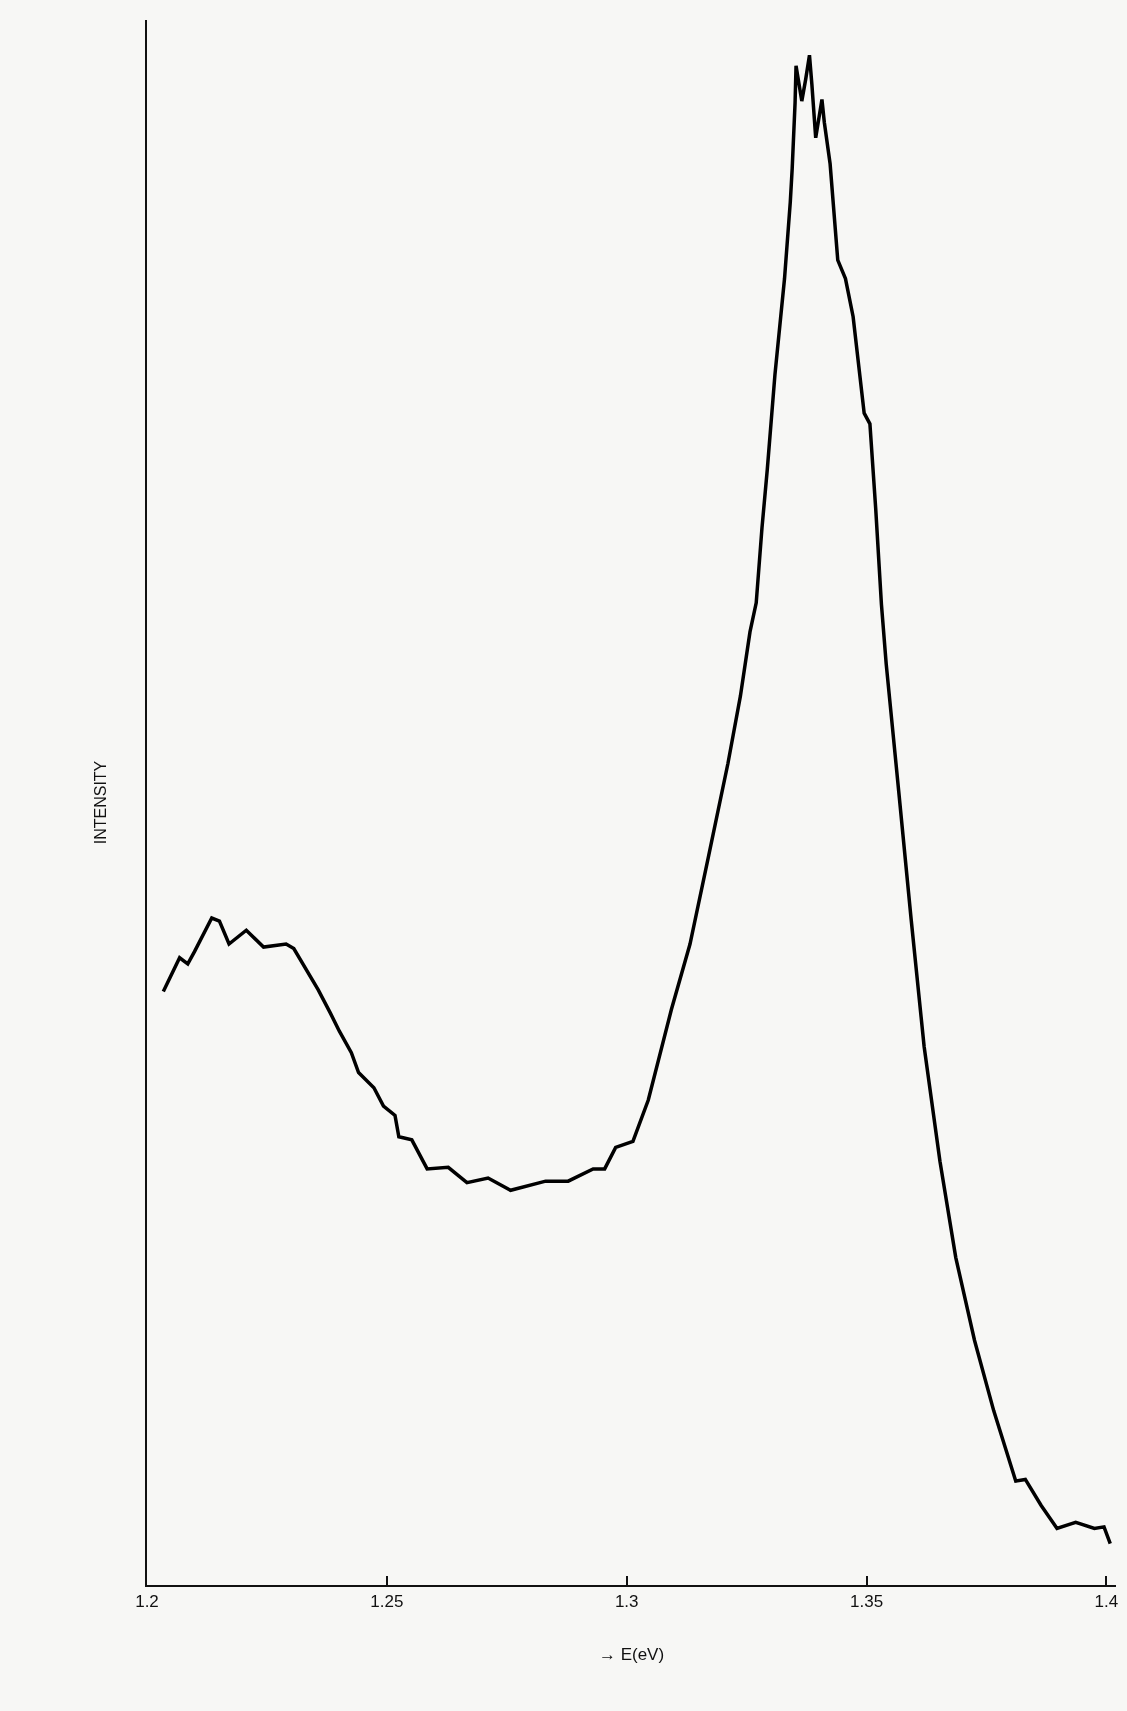  I want to click on x-tick-label: 1.4, so click(1106, 1602).